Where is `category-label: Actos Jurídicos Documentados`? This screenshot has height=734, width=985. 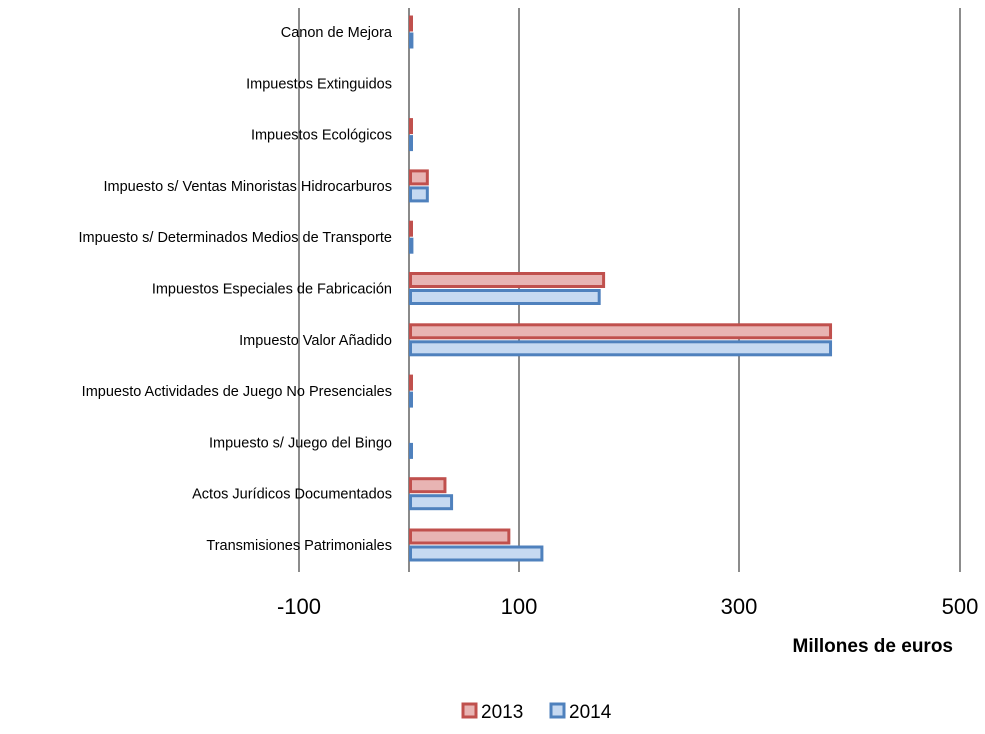
category-label: Actos Jurídicos Documentados is located at coordinates (292, 495).